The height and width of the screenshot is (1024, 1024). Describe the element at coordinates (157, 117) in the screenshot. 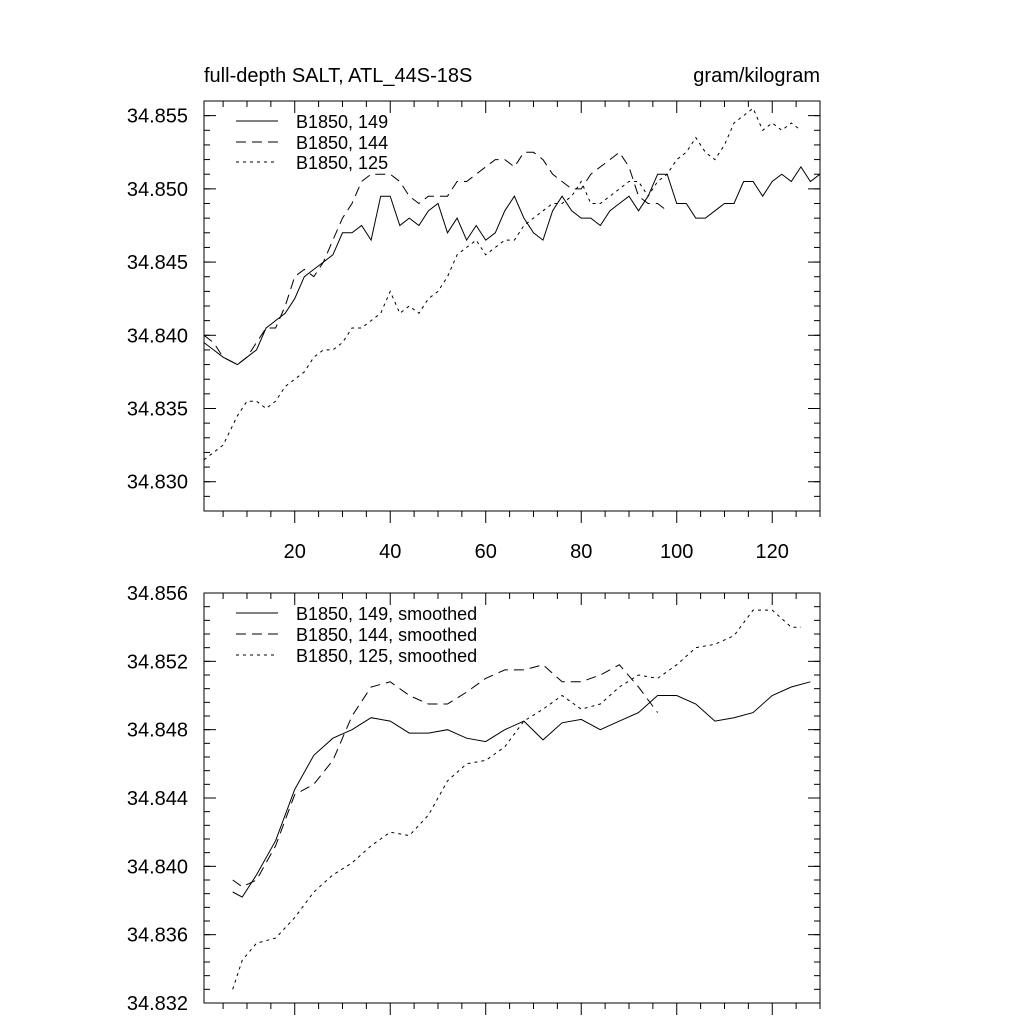

I see `top-y-tick-label: 34.855` at that location.